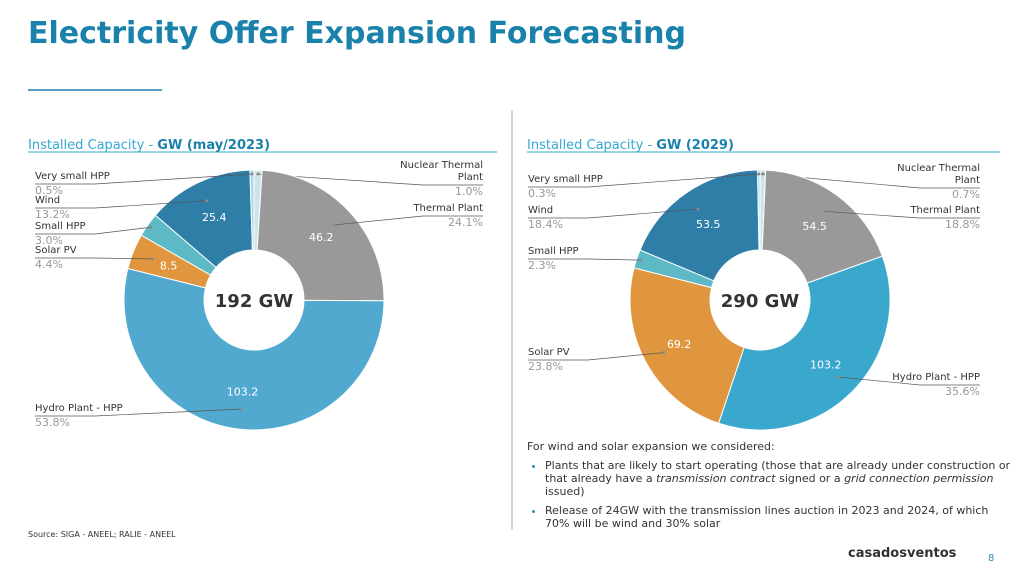  I want to click on slice-label: Small HPP 2.3%, so click(553, 259).